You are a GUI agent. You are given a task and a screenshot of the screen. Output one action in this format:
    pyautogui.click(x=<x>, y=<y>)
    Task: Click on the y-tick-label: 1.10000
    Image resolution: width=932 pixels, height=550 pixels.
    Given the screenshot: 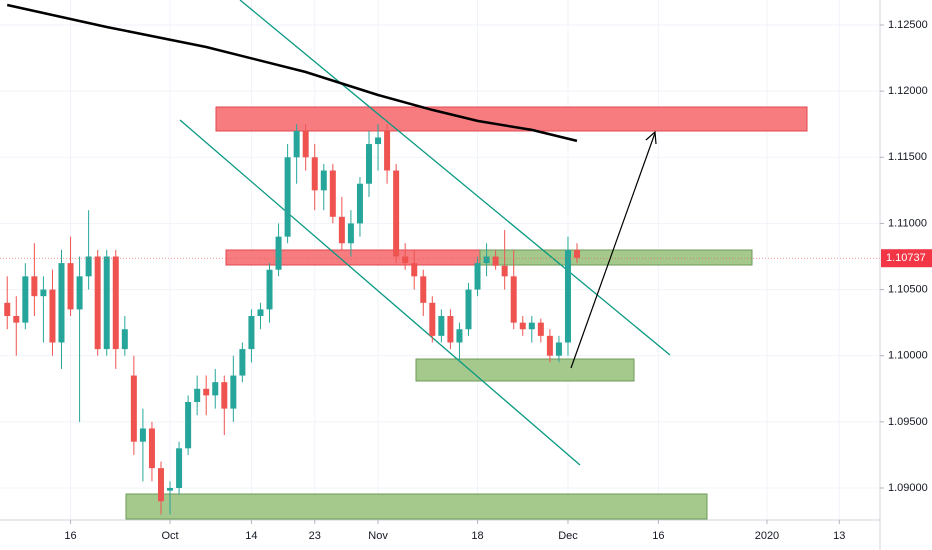 What is the action you would take?
    pyautogui.click(x=908, y=356)
    